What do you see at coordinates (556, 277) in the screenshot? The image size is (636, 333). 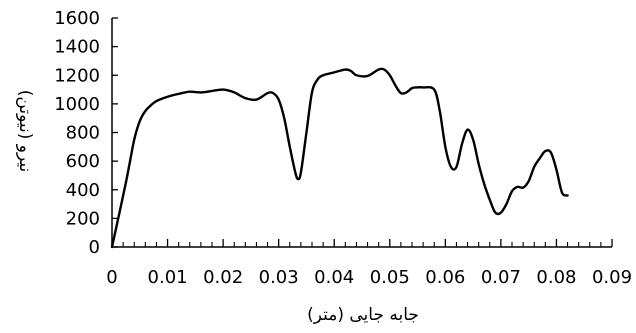 I see `x-tick-label: 0.08` at bounding box center [556, 277].